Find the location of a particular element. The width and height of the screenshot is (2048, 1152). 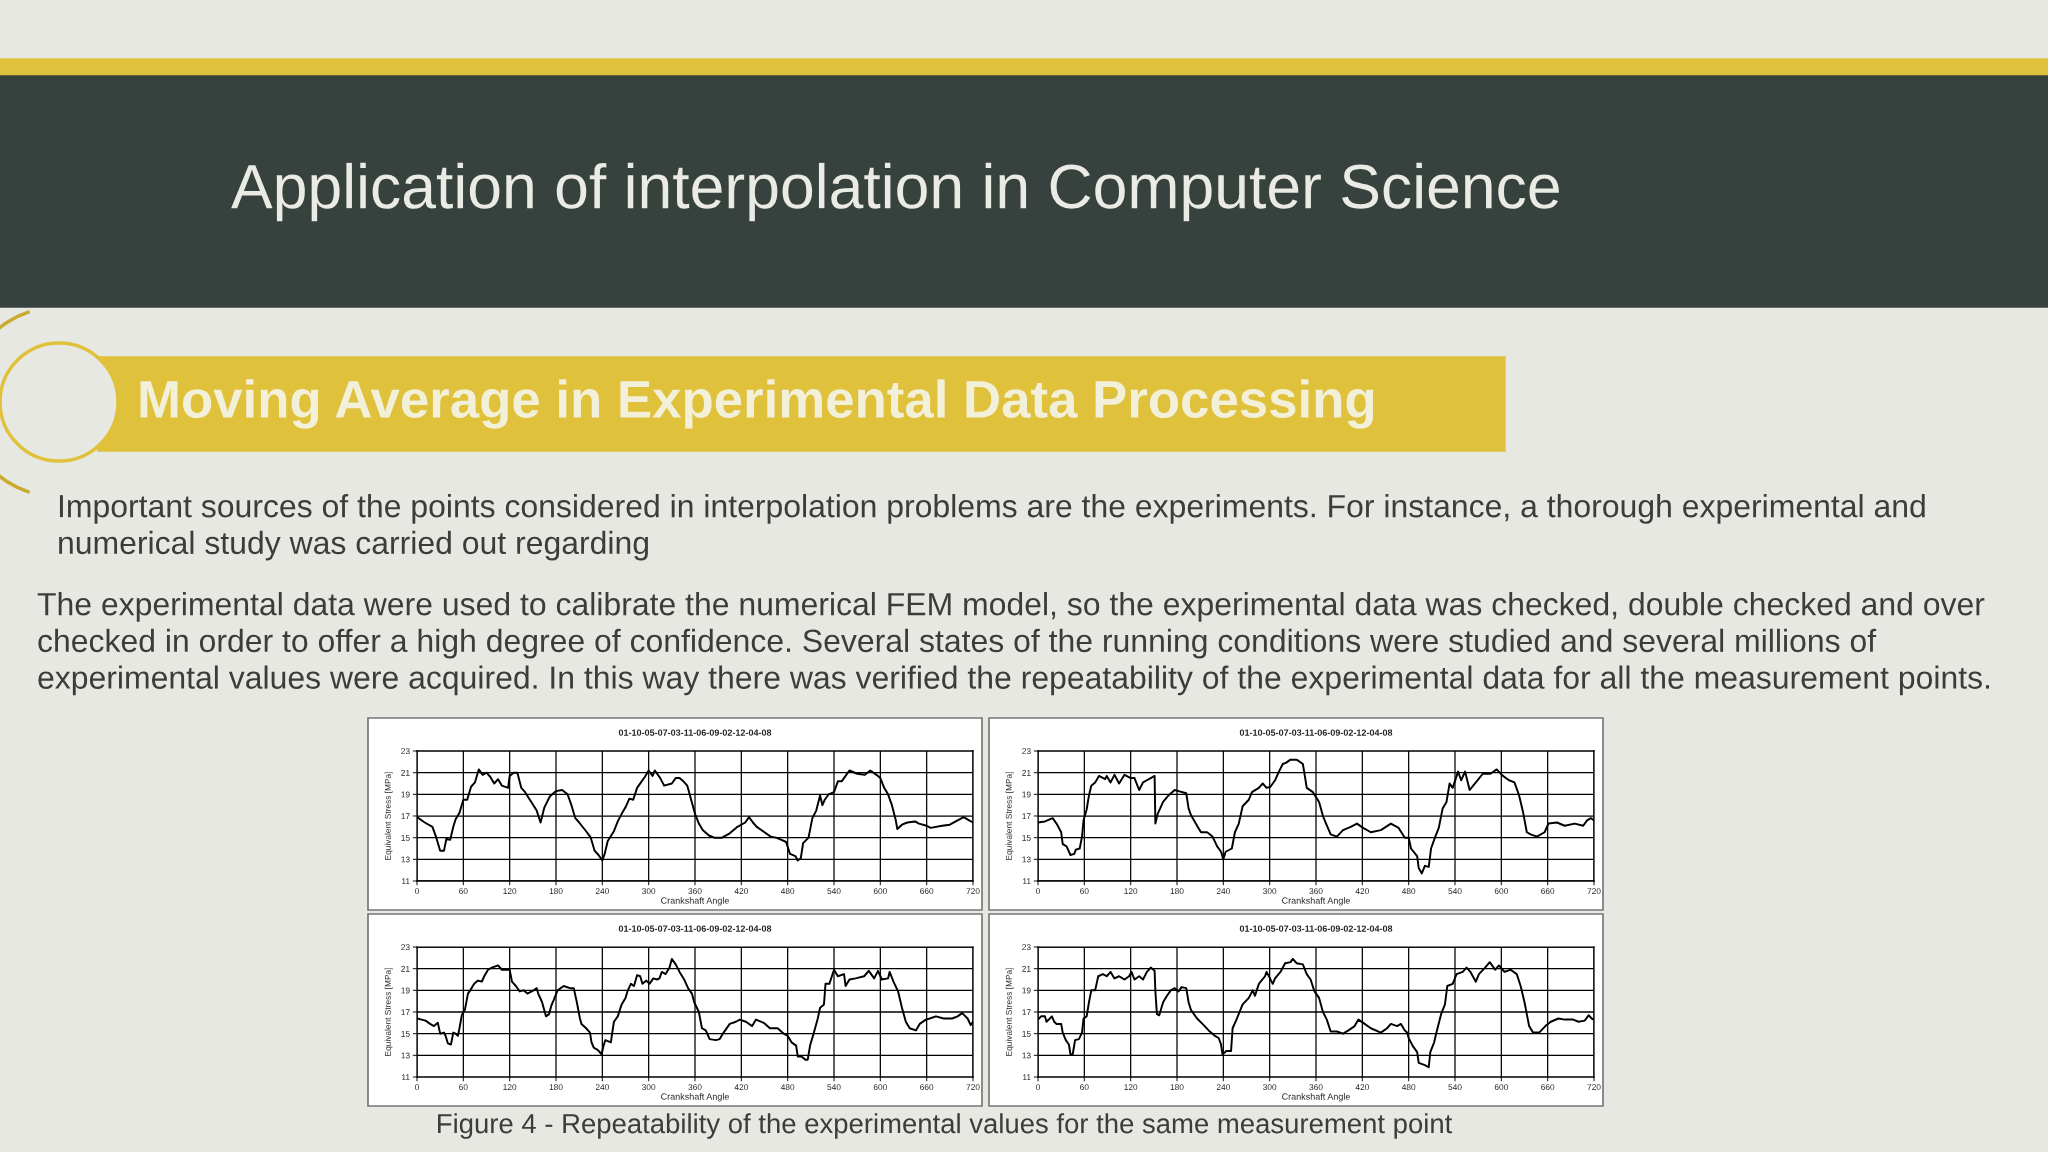

text: Moving Average in Experimental Data Processing is located at coordinates (757, 404).